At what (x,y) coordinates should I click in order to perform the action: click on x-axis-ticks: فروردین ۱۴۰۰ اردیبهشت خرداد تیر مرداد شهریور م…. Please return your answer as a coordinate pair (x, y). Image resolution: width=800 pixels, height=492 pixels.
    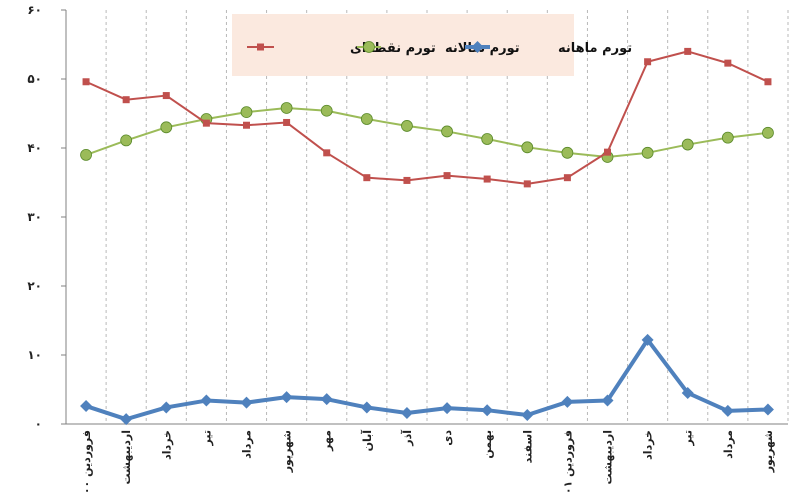
    Looking at the image, I should click on (427, 461).